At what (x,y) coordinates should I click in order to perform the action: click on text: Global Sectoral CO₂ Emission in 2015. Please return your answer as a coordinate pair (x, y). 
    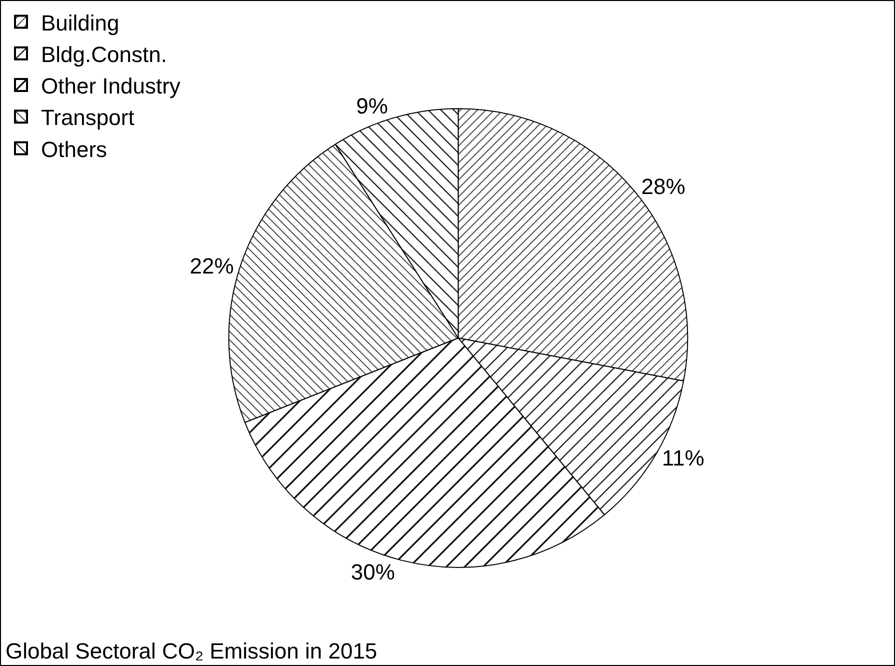
    Looking at the image, I should click on (191, 651).